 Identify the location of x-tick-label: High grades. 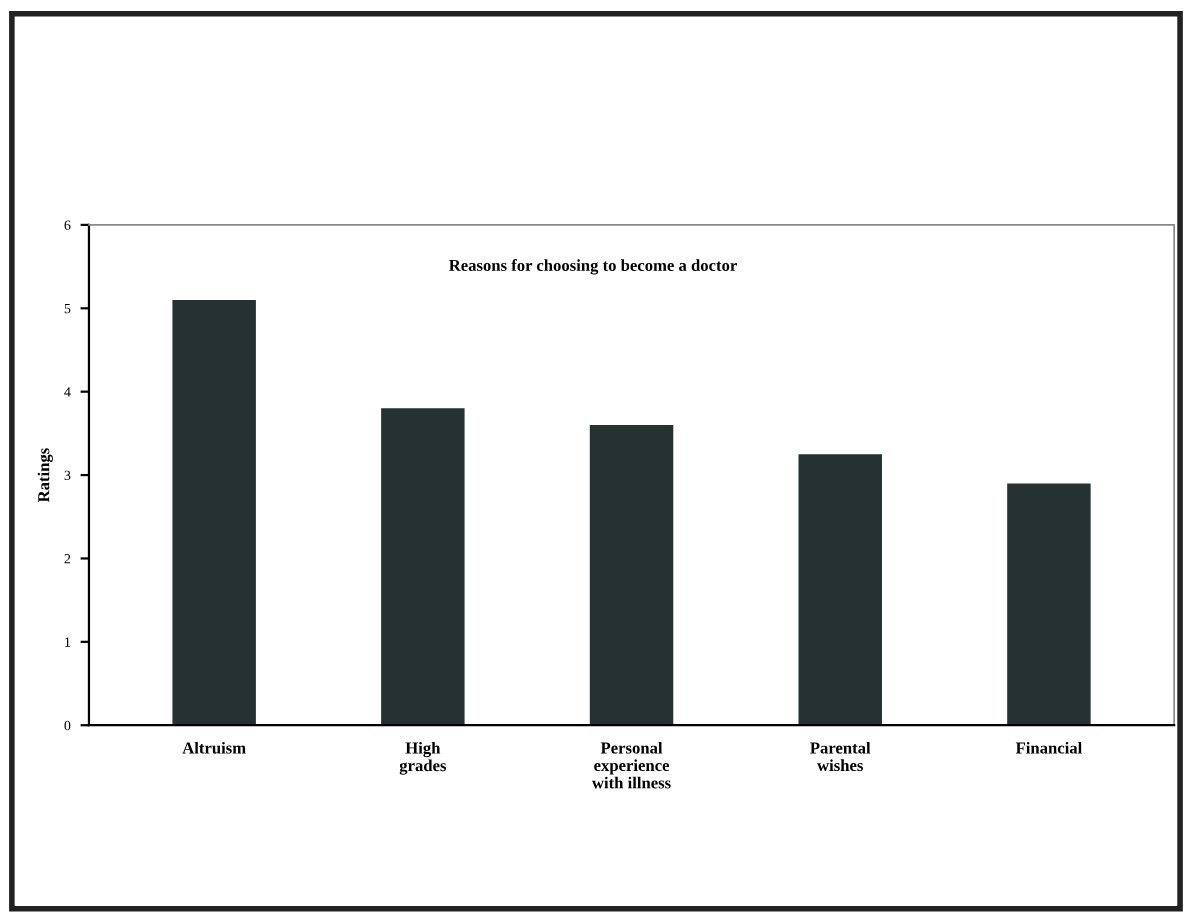
(423, 758).